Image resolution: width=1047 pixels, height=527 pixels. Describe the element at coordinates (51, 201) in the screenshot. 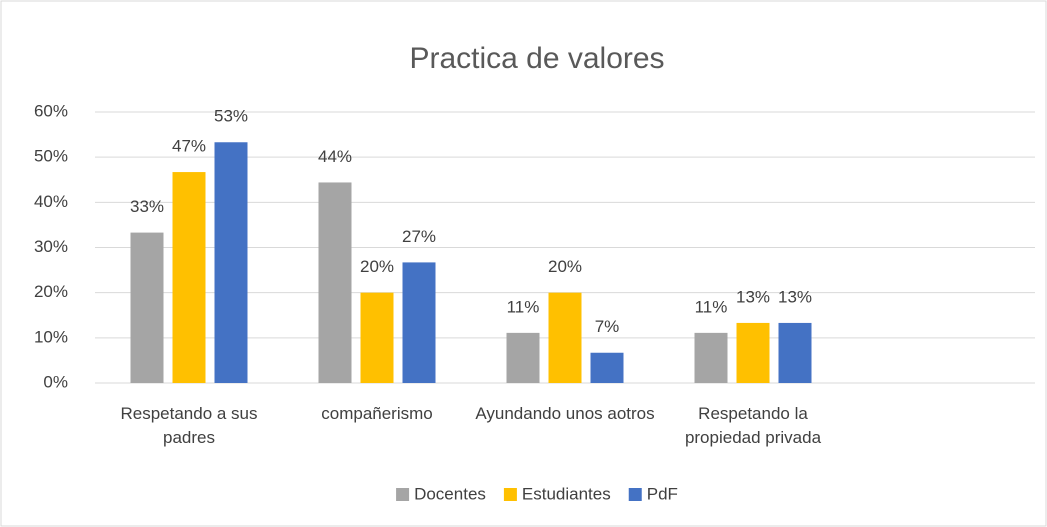

I see `y-tick-label: 40%` at that location.